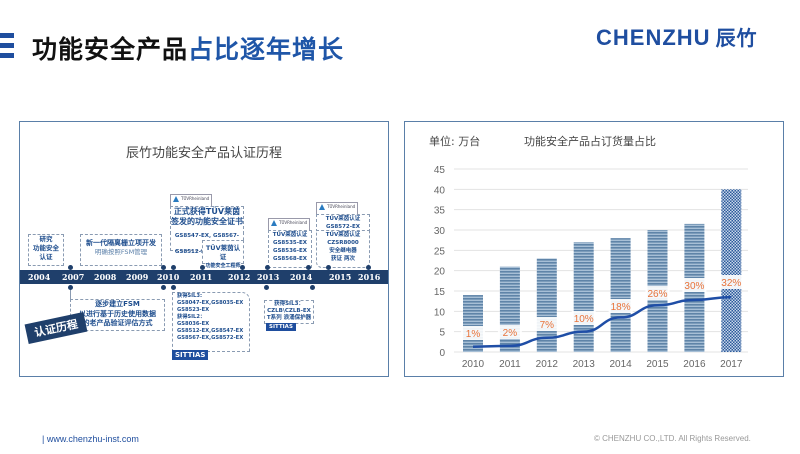  What do you see at coordinates (340, 277) in the screenshot?
I see `year-label: 2015` at bounding box center [340, 277].